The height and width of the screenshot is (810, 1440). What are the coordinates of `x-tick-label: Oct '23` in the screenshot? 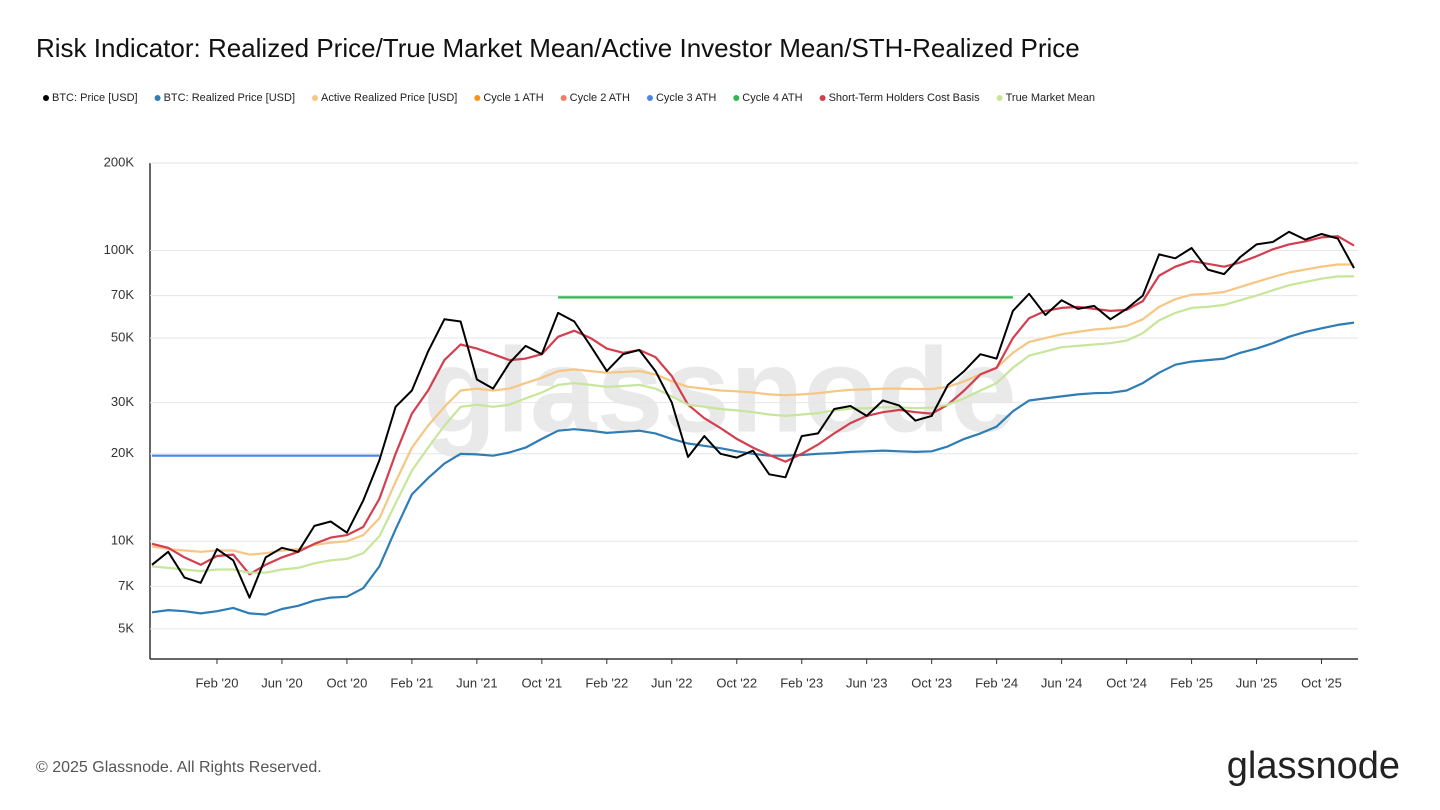 It's located at (931, 682).